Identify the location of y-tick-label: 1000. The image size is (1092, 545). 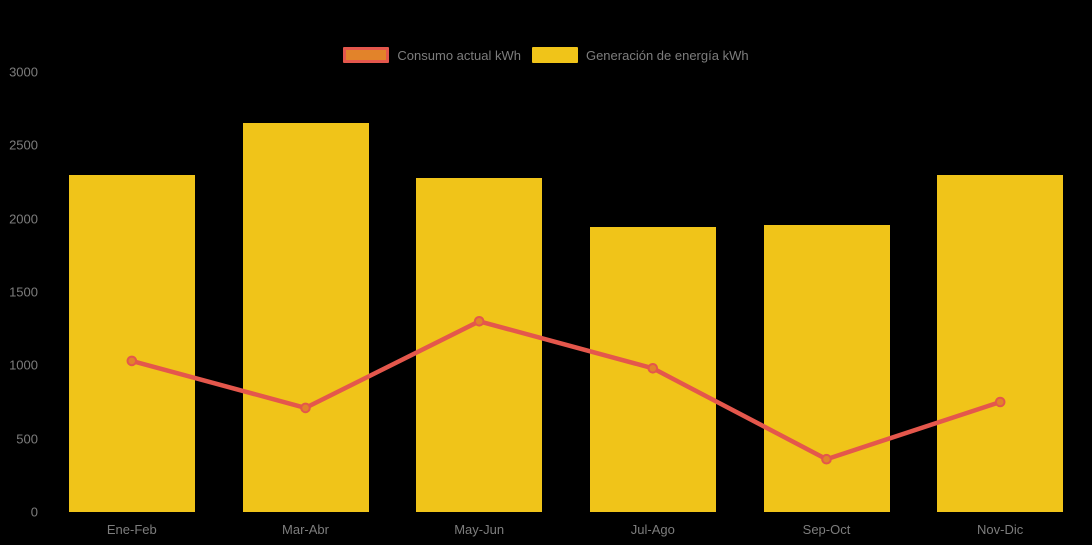
(23, 365).